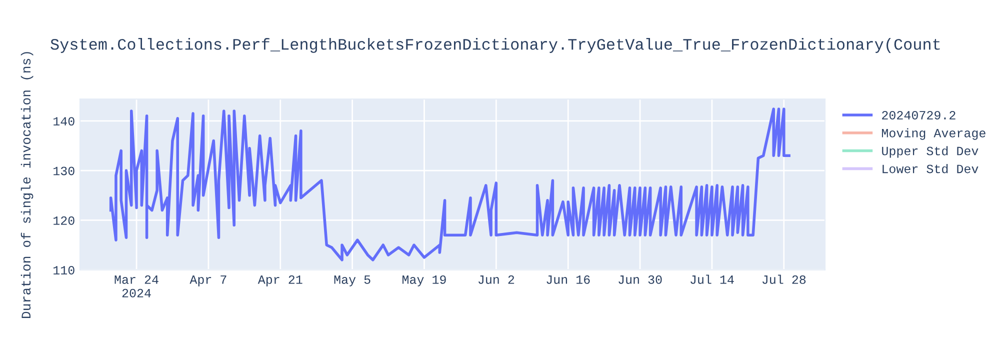 The height and width of the screenshot is (350, 1000). I want to click on y-axis-title: Duration of single invocation (ns), so click(27, 185).